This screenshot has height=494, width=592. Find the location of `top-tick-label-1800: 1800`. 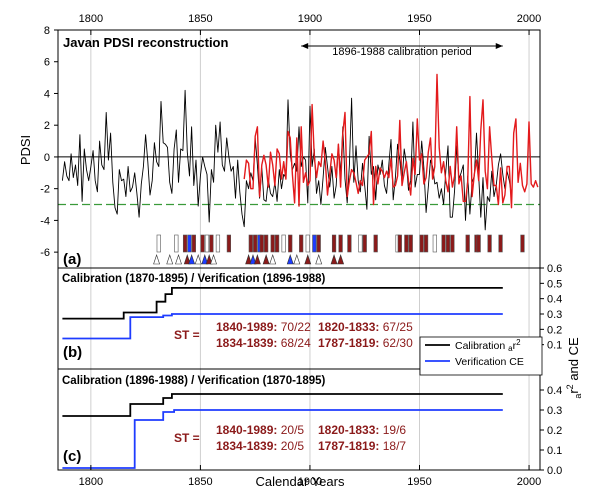

top-tick-label-1800: 1800 is located at coordinates (91, 19).